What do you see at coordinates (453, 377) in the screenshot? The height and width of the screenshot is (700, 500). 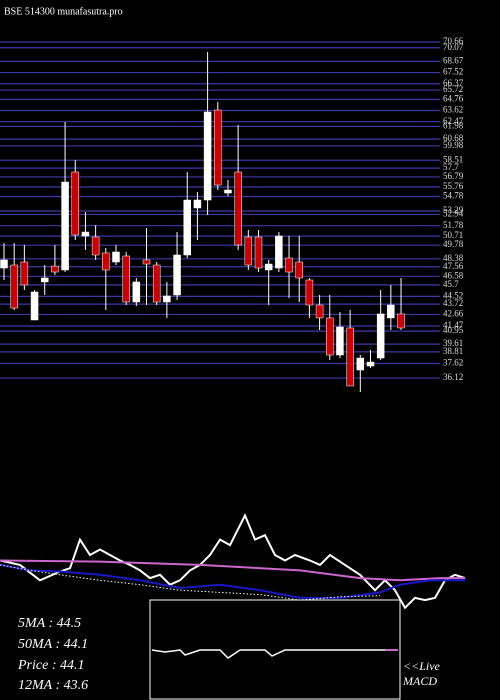 I see `y-tick-label: 36.12` at bounding box center [453, 377].